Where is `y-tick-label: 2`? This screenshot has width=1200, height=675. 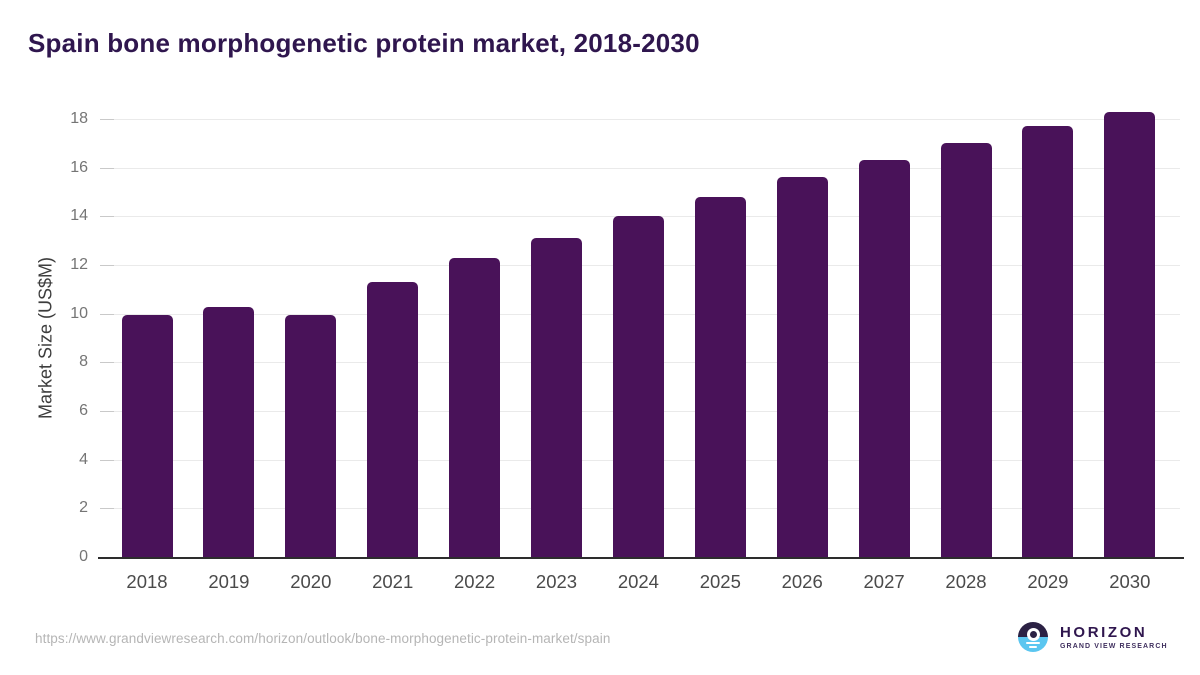
y-tick-label: 2 is located at coordinates (83, 508).